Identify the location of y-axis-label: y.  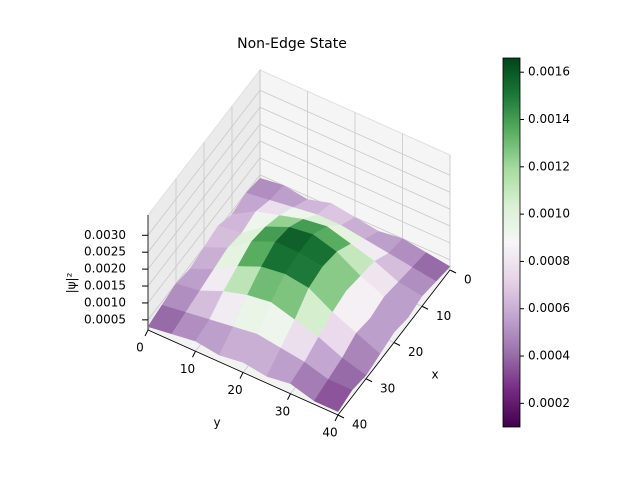
(216, 423).